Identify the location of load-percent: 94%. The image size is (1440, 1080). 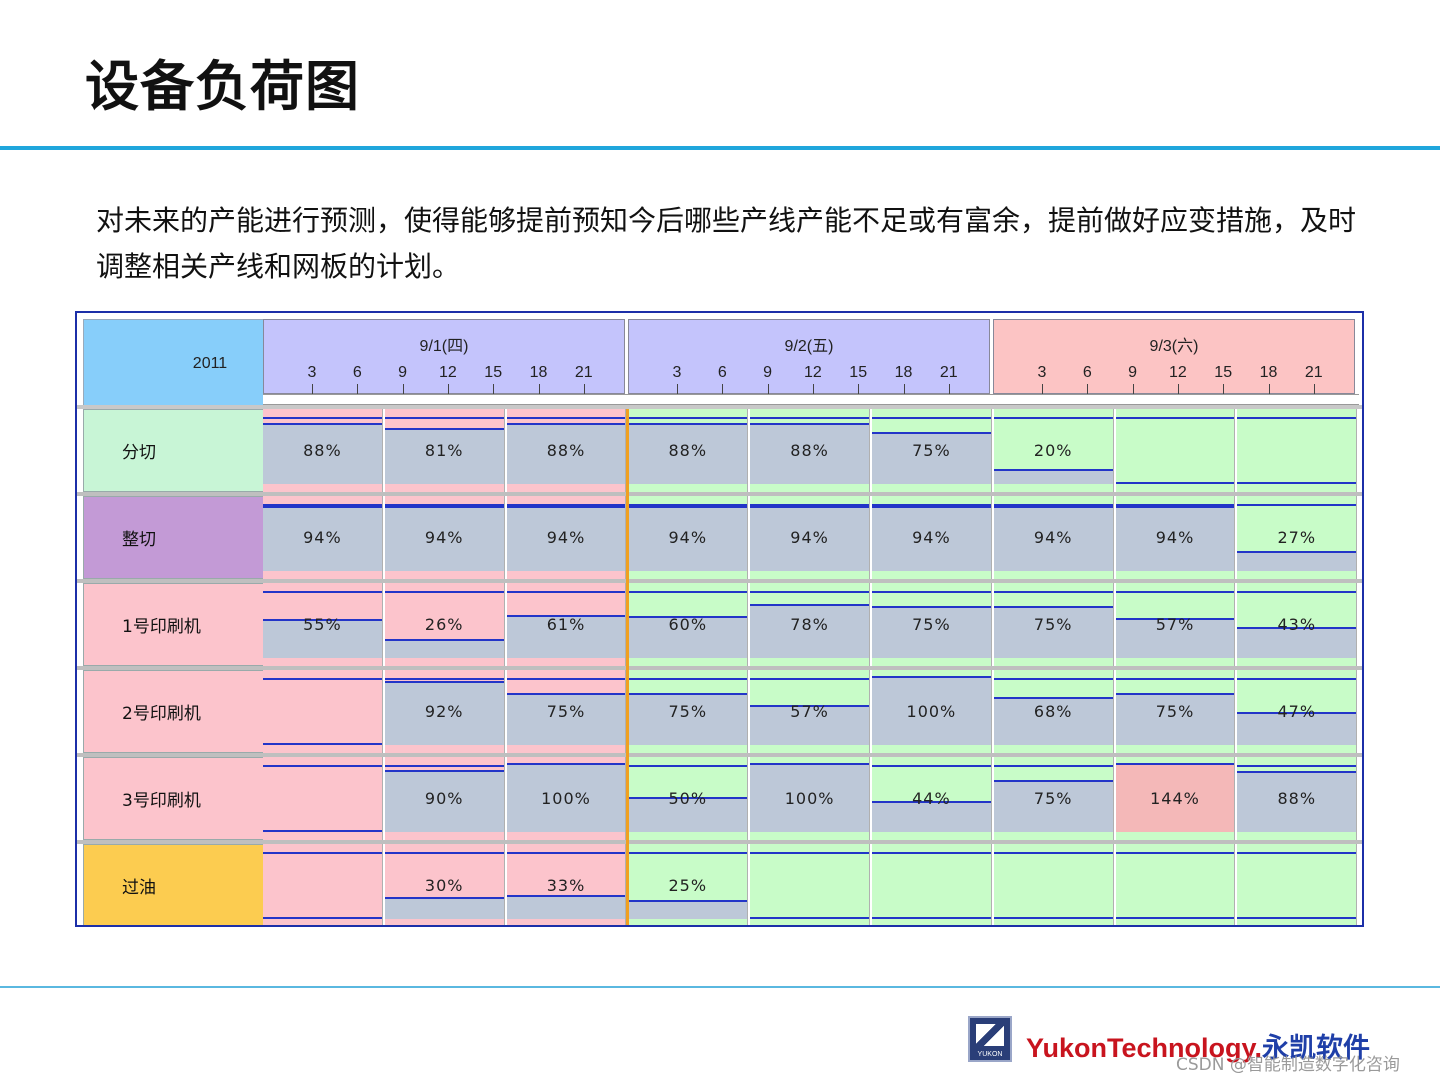
(444, 537).